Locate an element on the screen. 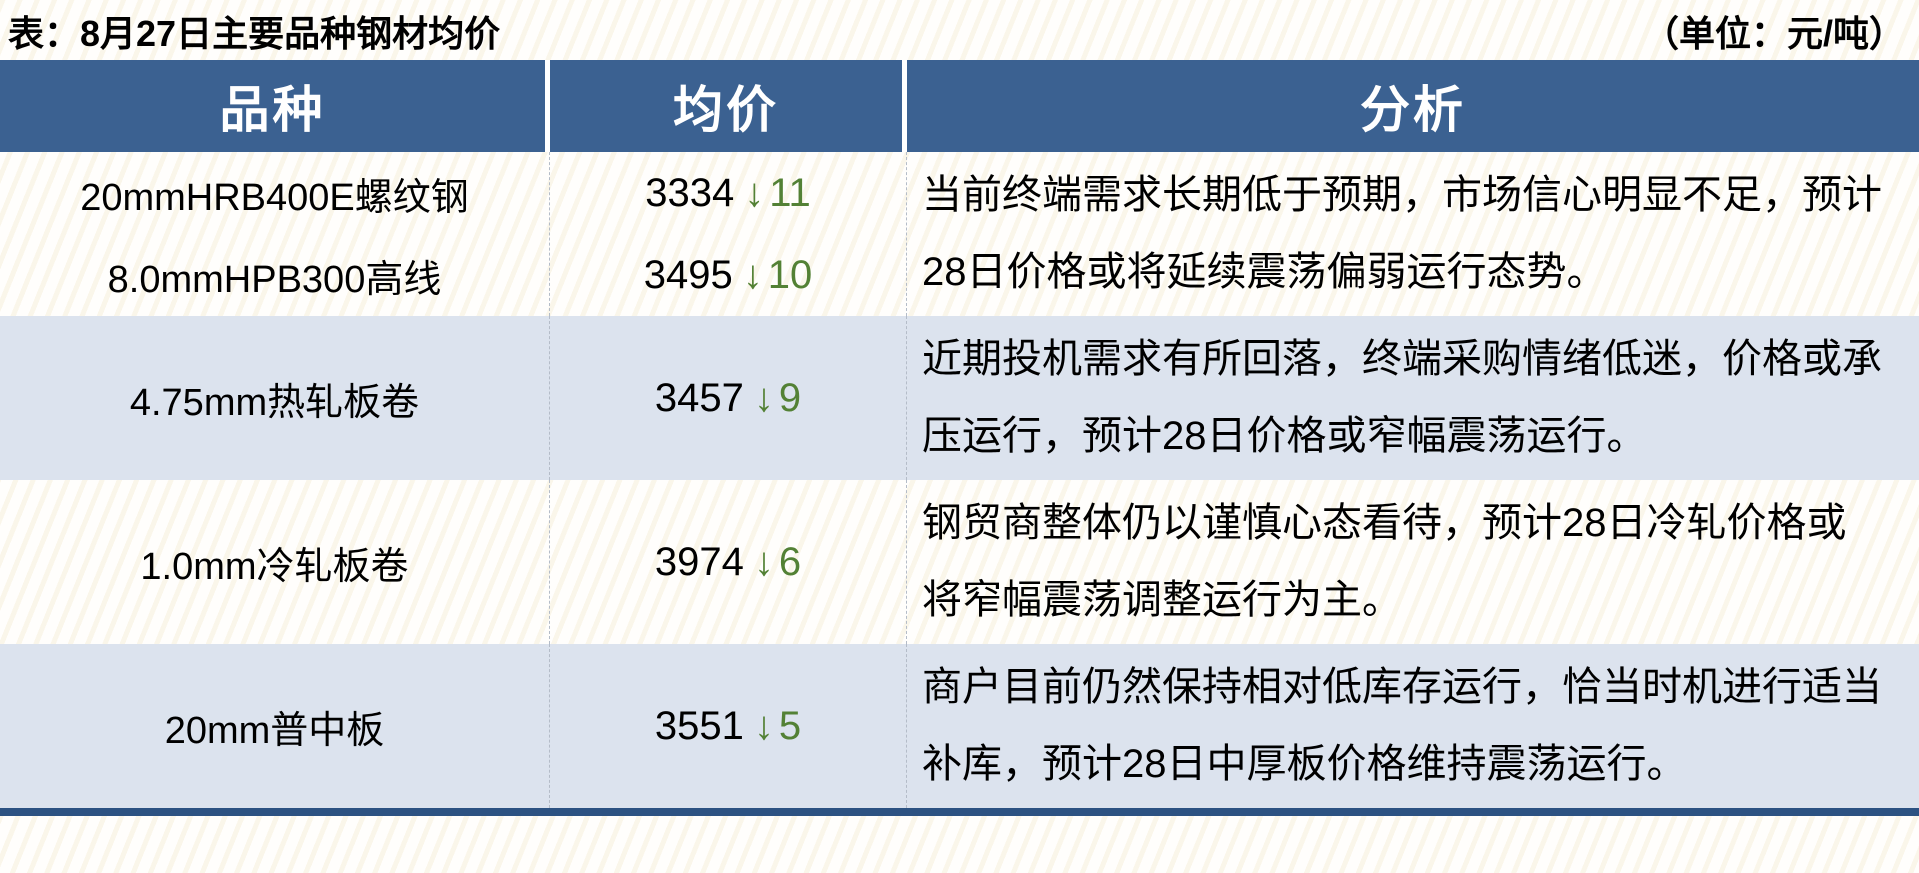  price-line: 3974 ↓ 6 is located at coordinates (728, 562).